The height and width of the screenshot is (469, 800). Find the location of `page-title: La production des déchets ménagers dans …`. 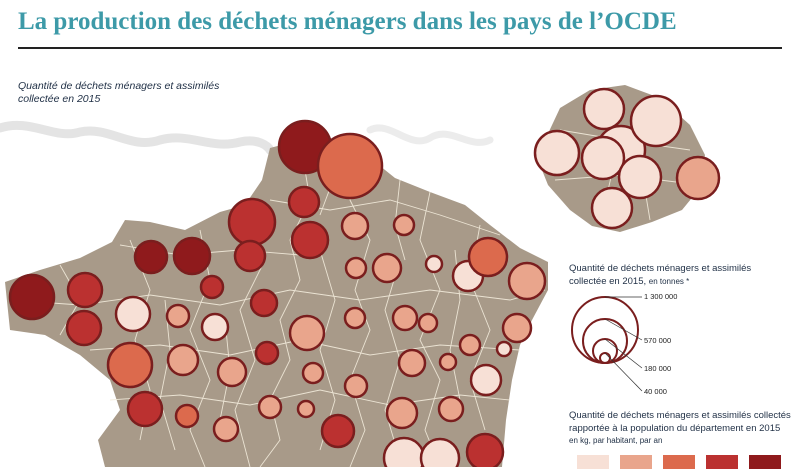

page-title: La production des déchets ménagers dans … is located at coordinates (347, 21).